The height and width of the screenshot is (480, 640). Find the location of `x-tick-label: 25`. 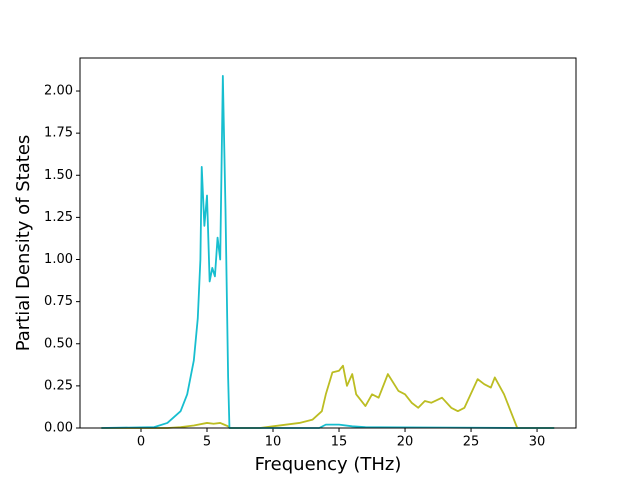

x-tick-label: 25 is located at coordinates (471, 442).